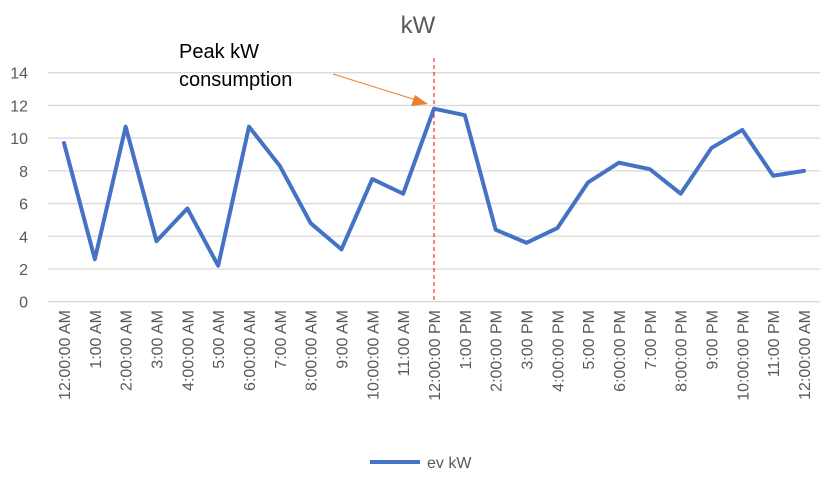 This screenshot has width=837, height=483. Describe the element at coordinates (713, 340) in the screenshot. I see `x-tick-label: 9:00 PM` at that location.